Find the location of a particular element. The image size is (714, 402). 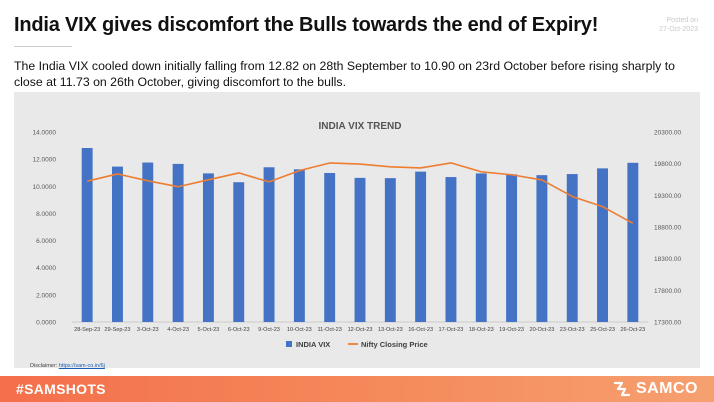

legend-label-vix: INDIA VIX is located at coordinates (313, 344).